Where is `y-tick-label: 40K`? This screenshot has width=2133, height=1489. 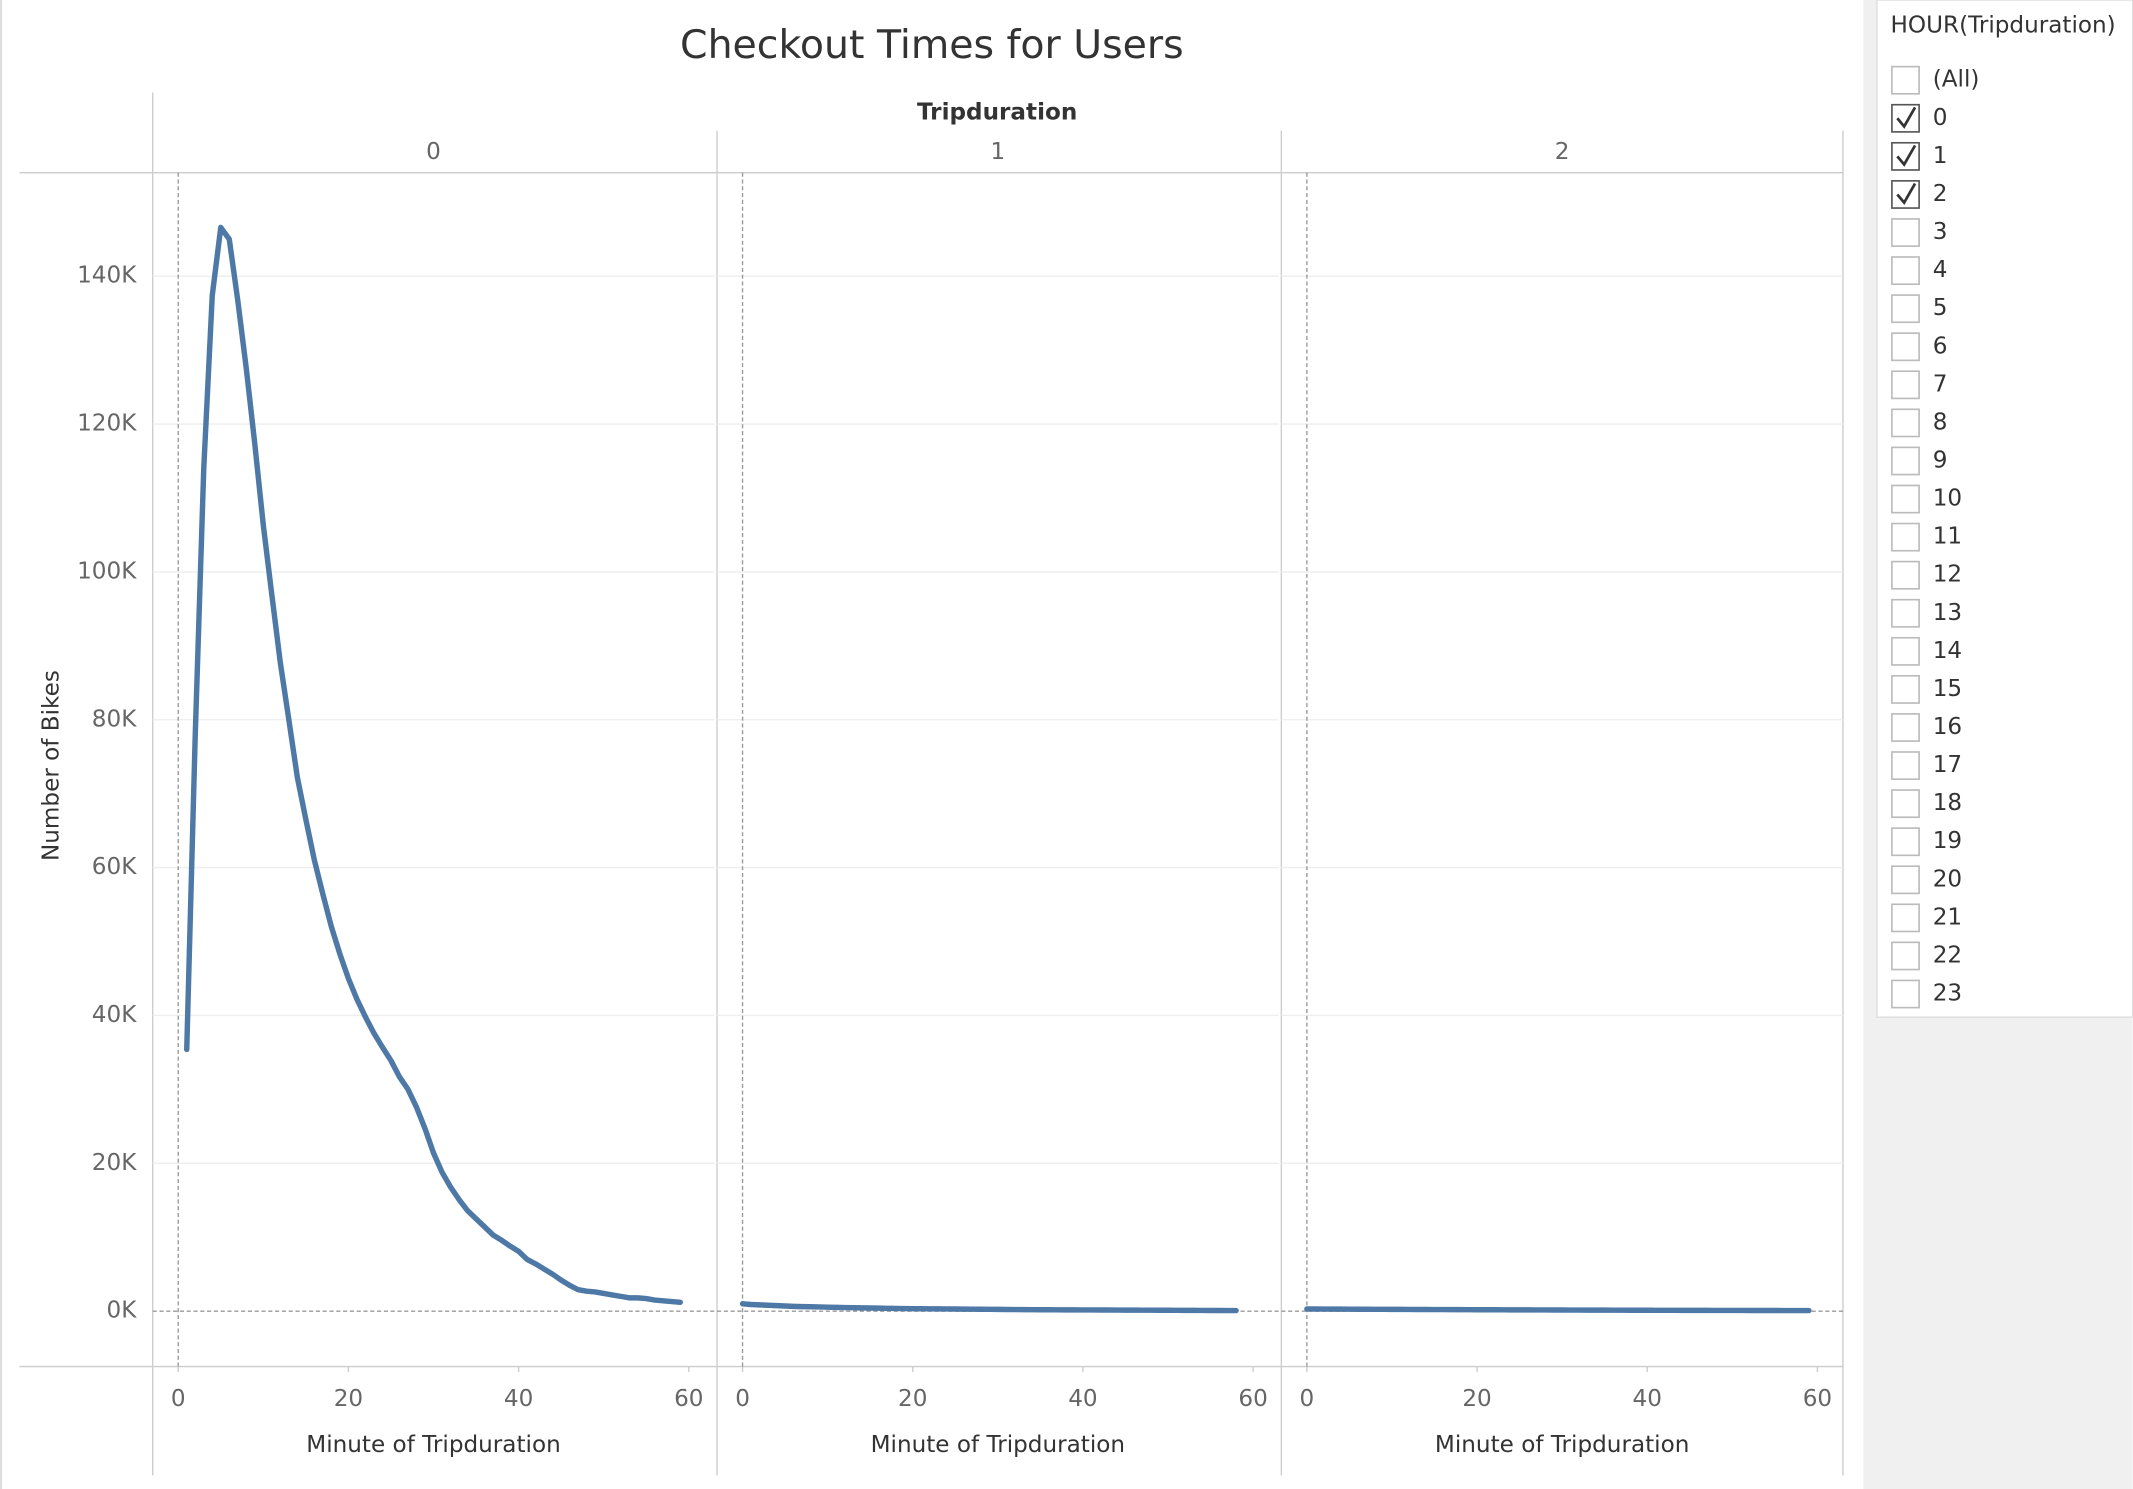
y-tick-label: 40K is located at coordinates (114, 1015).